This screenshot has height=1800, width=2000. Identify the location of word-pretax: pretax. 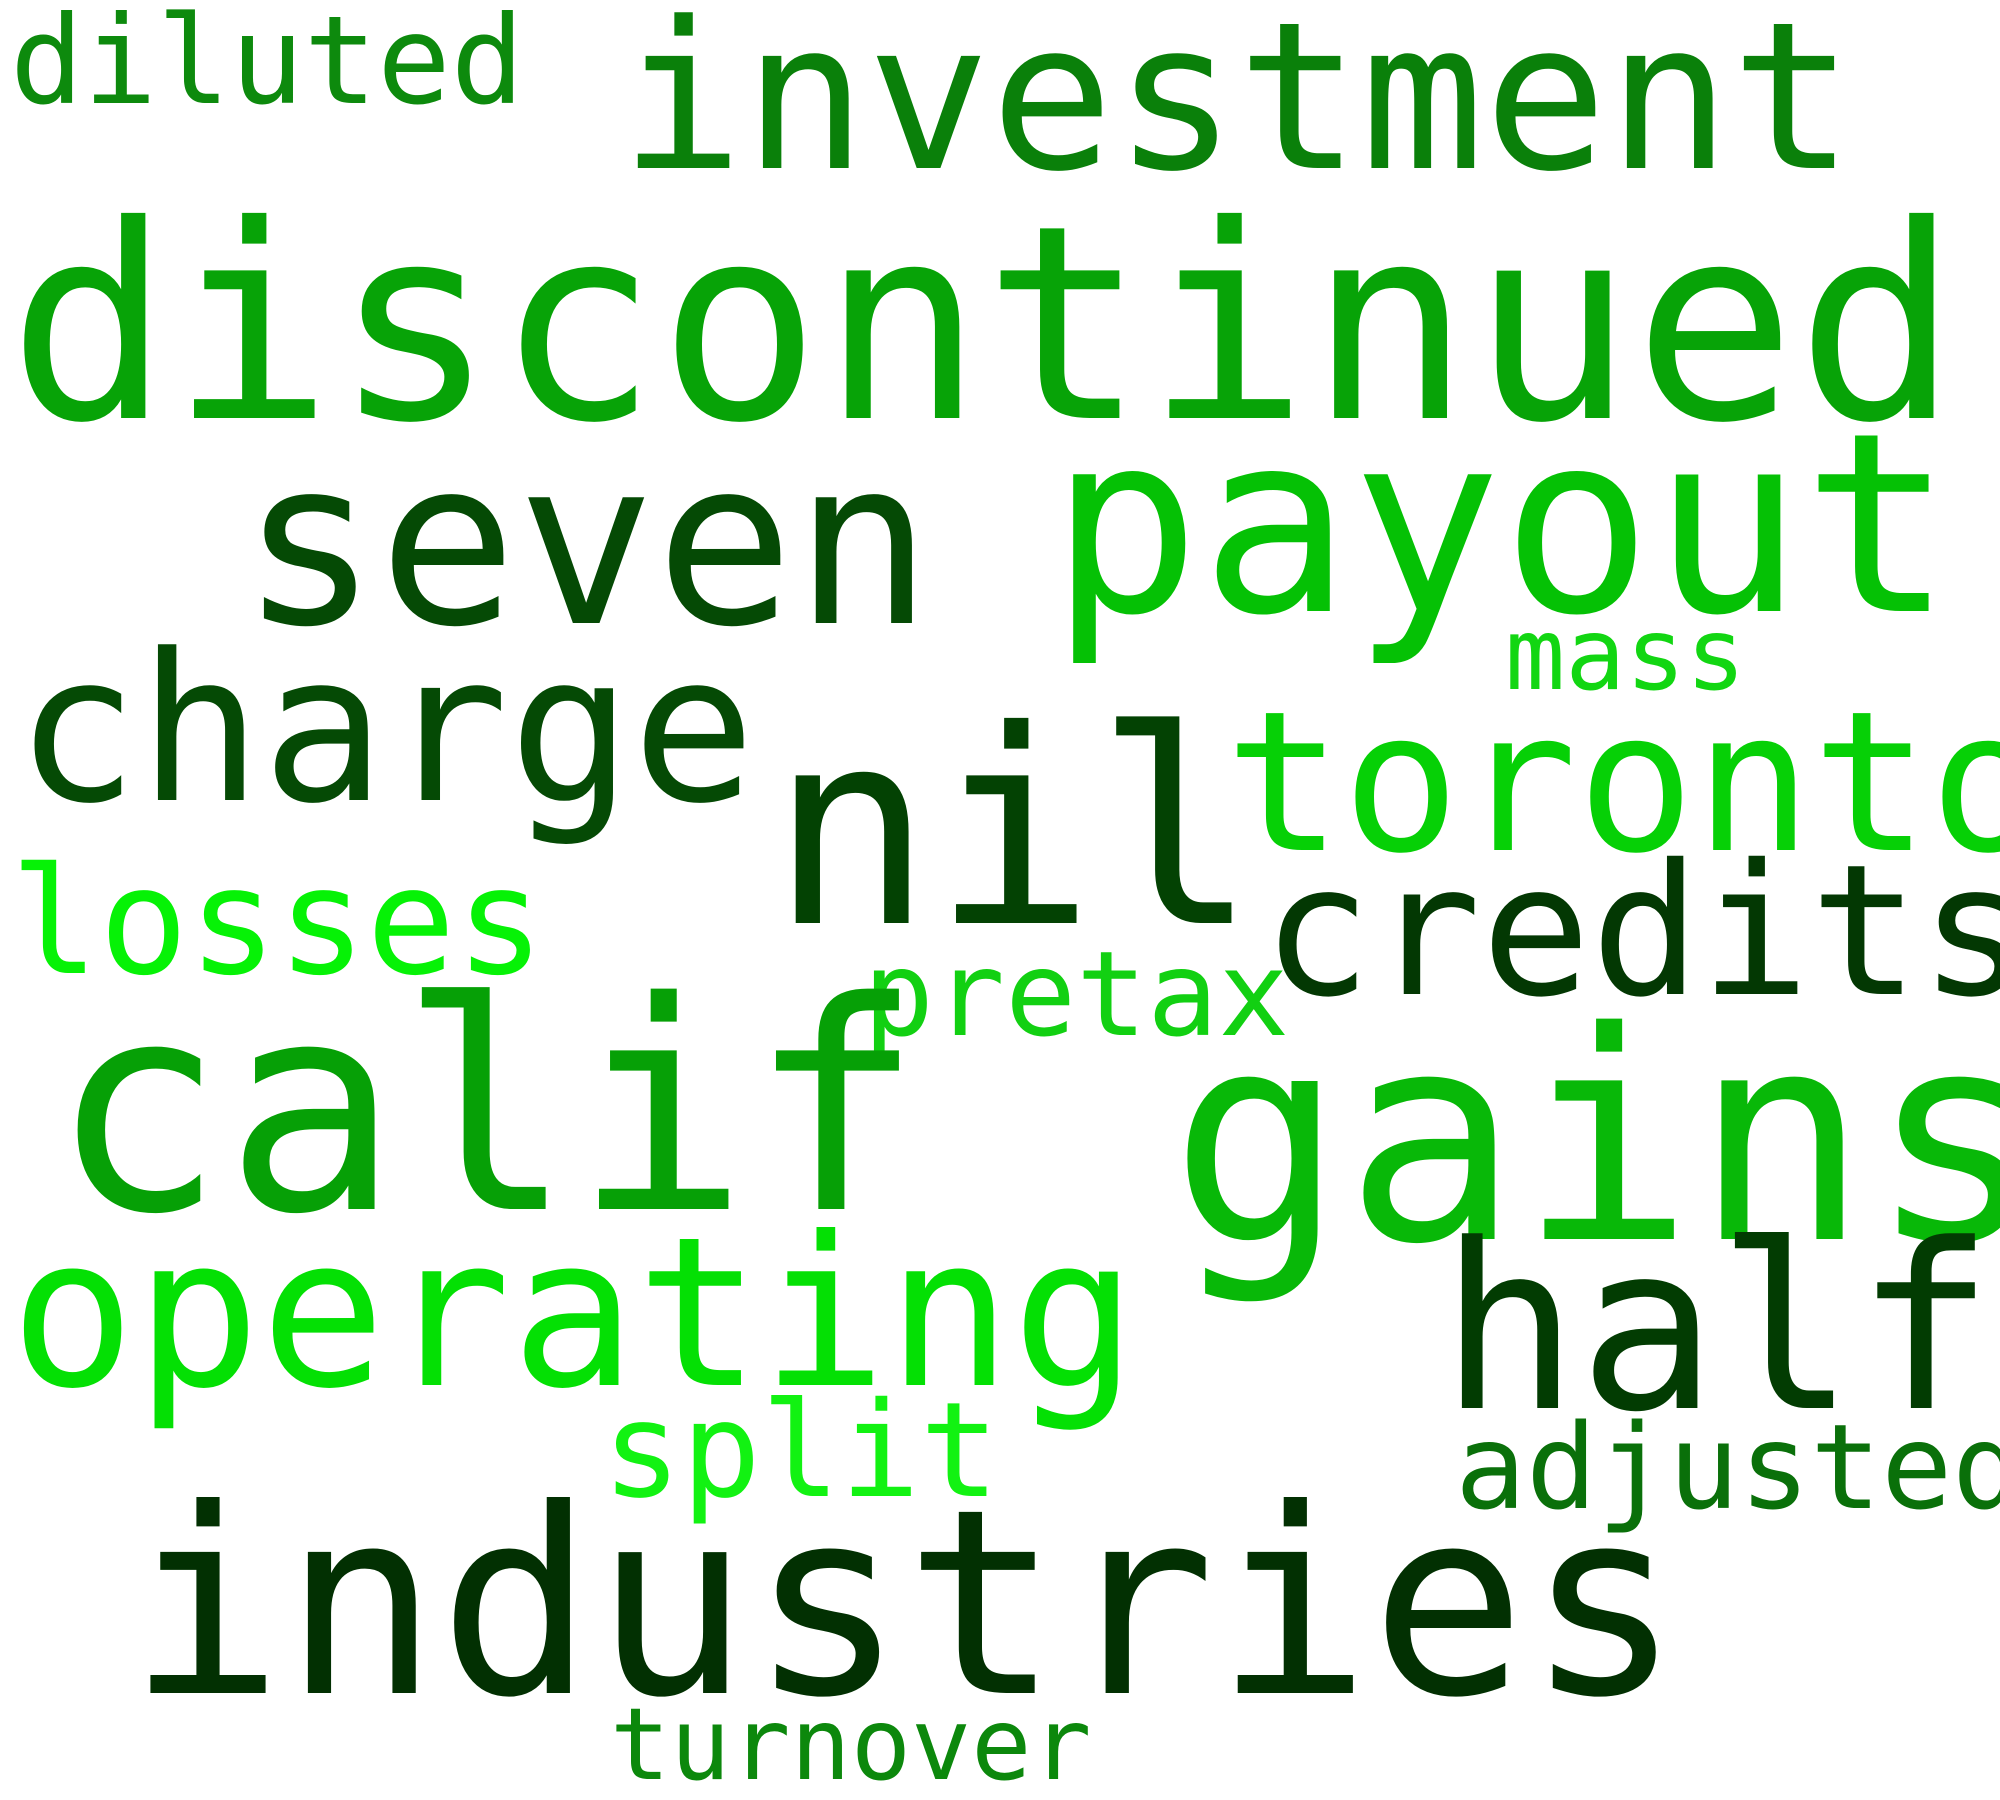
(1076, 994).